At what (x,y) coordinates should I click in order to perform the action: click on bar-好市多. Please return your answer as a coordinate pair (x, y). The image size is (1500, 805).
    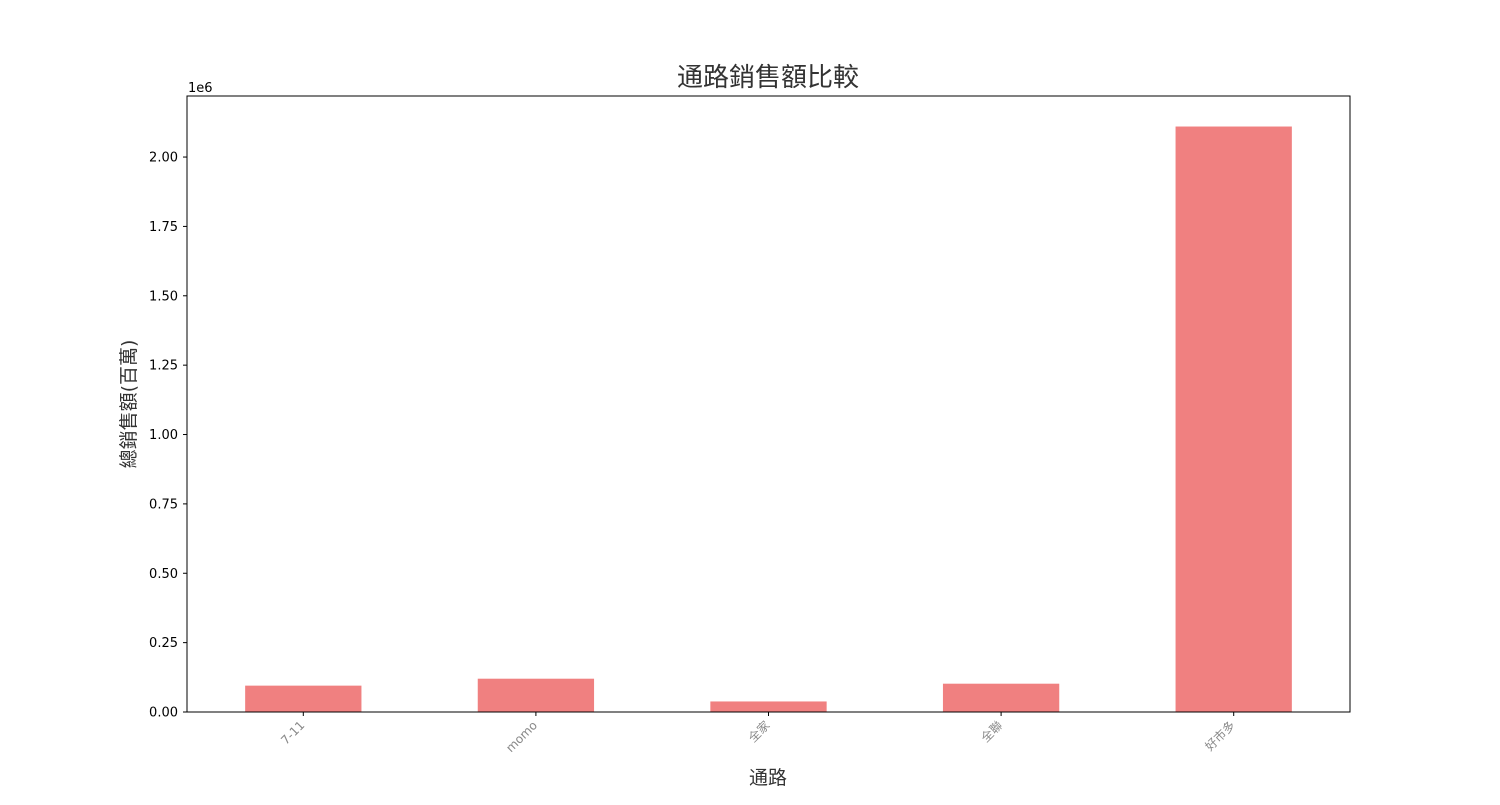
    Looking at the image, I should click on (1233, 419).